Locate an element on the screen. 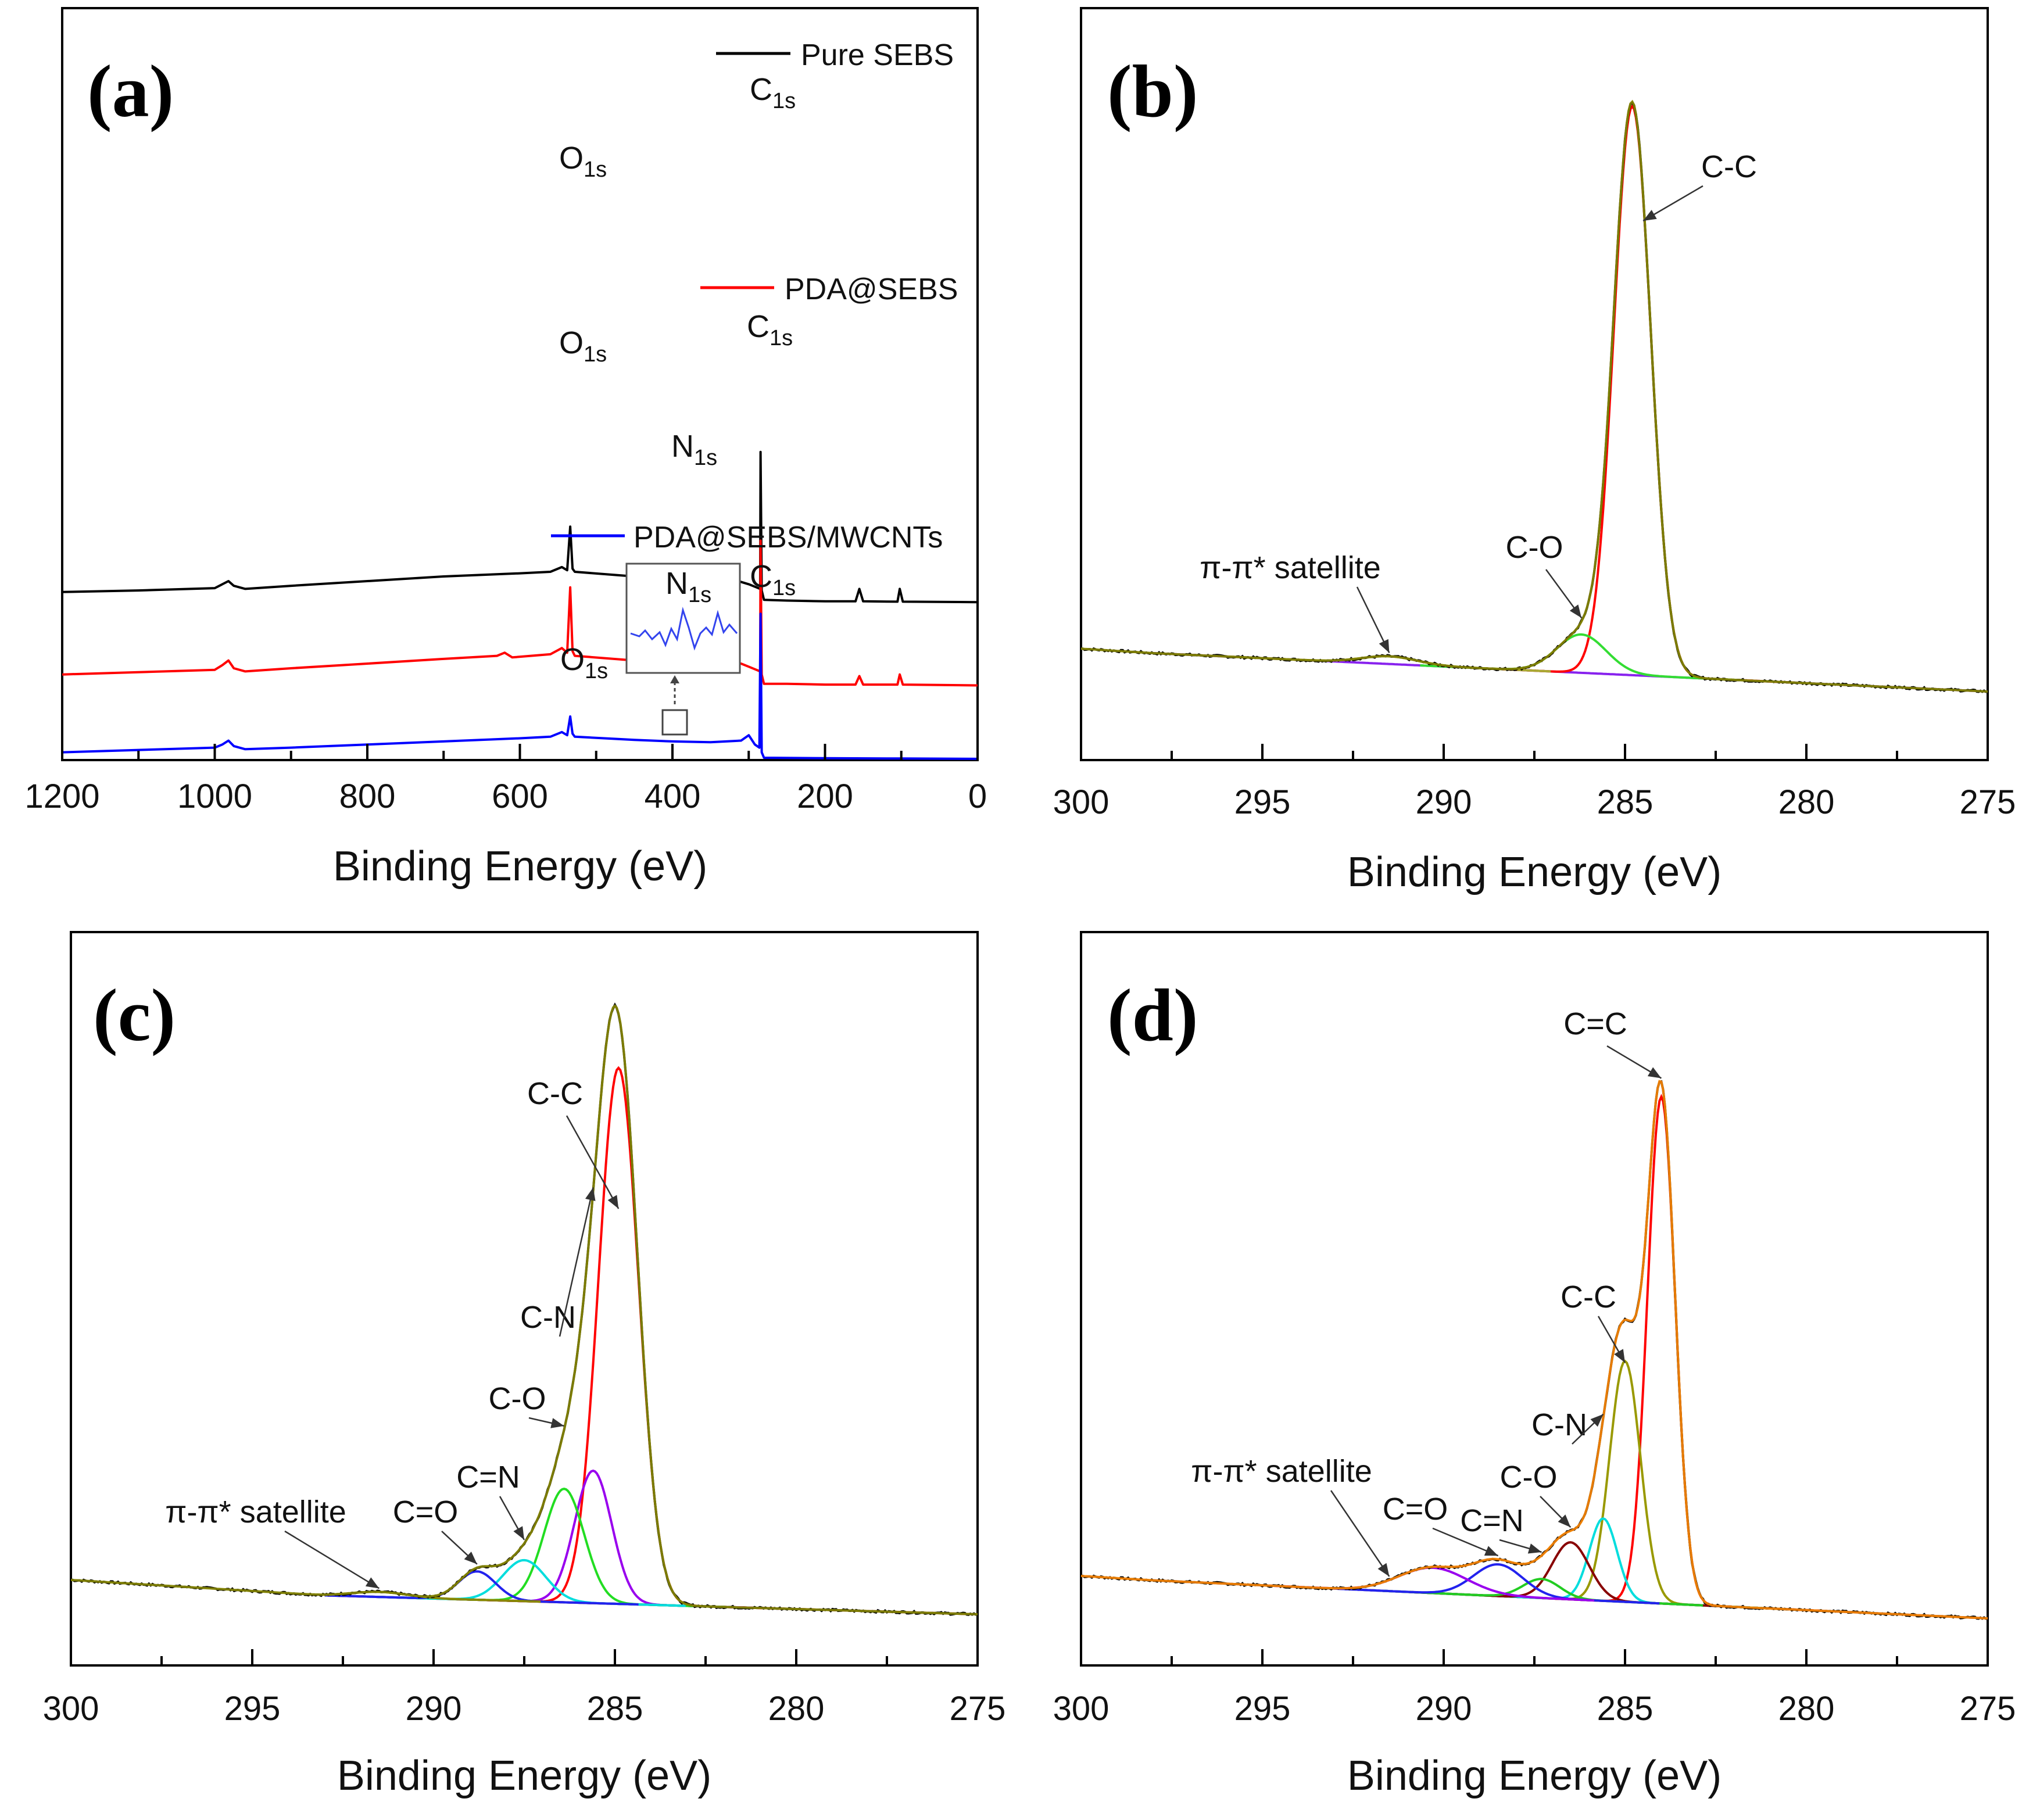  raw-spectrum is located at coordinates (1535, 397).